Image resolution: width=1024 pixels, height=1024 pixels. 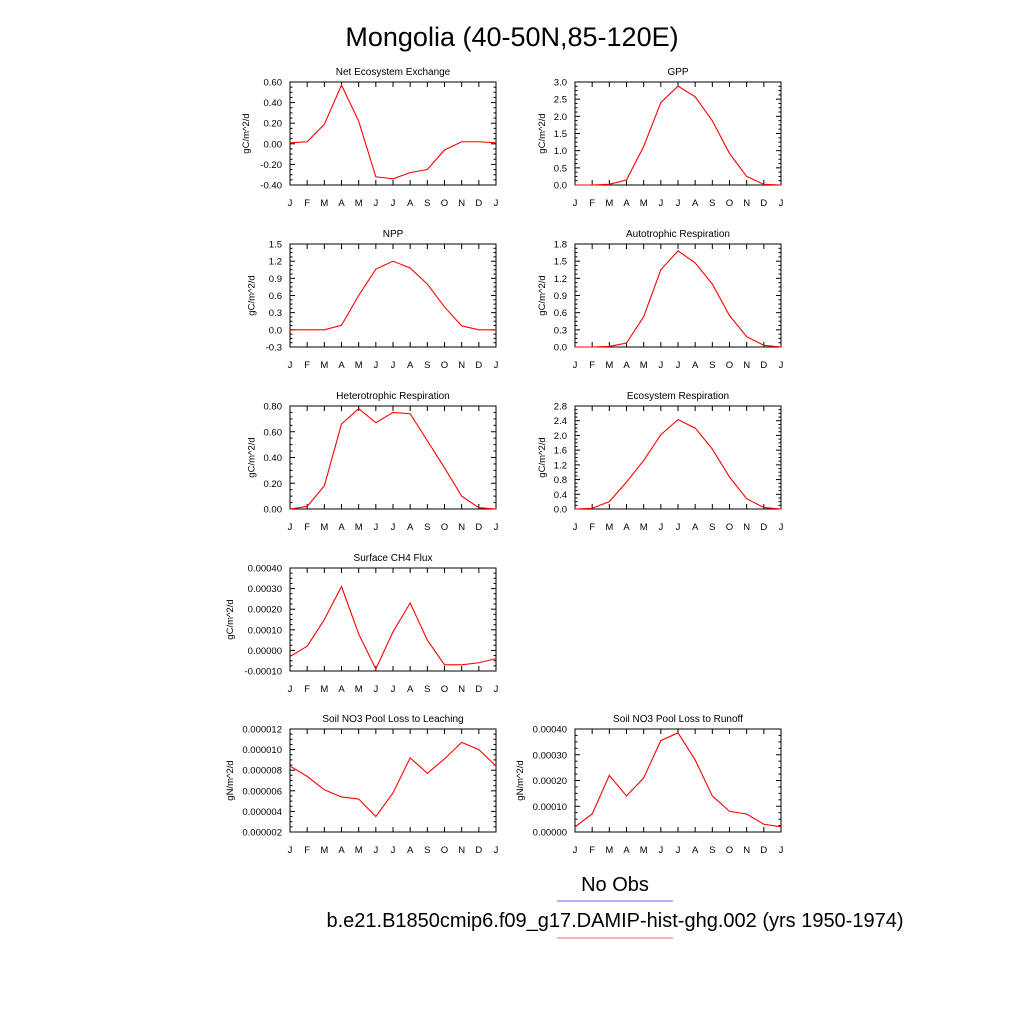 I want to click on series-line-soil-no3-pool-loss-to-runoff, so click(x=678, y=780).